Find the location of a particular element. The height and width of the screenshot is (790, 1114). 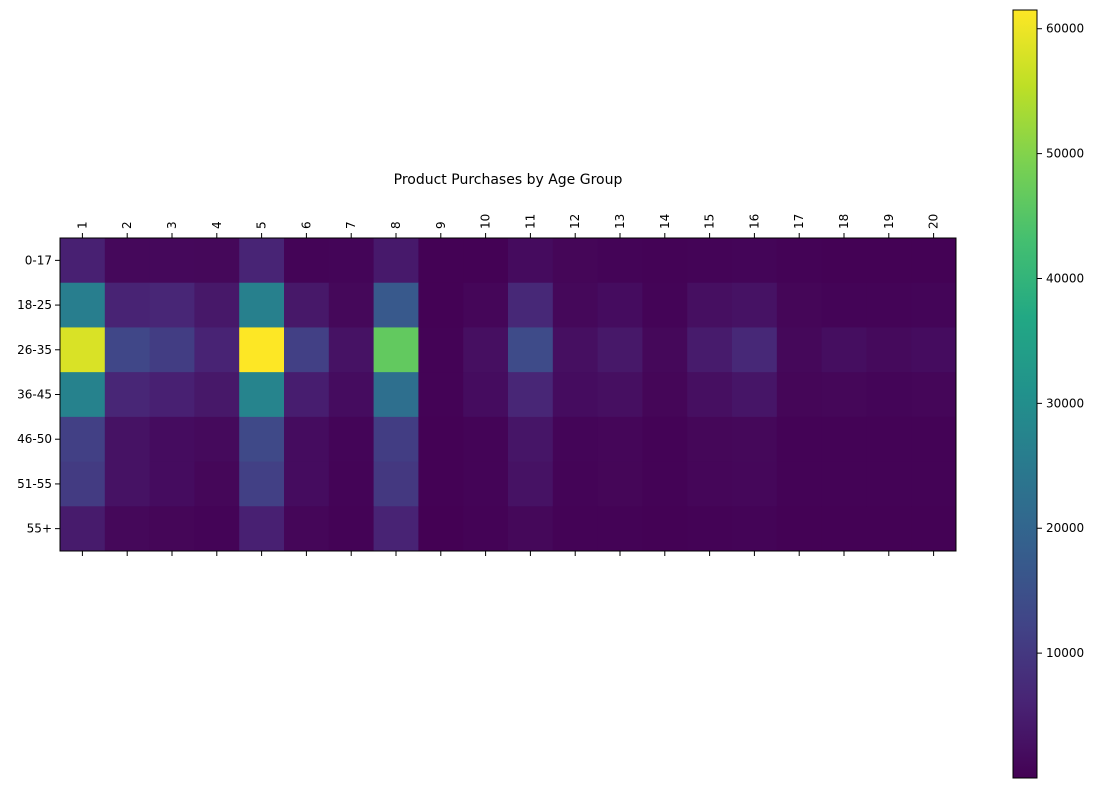

colorbar-tick-label: 20000 is located at coordinates (1065, 528).